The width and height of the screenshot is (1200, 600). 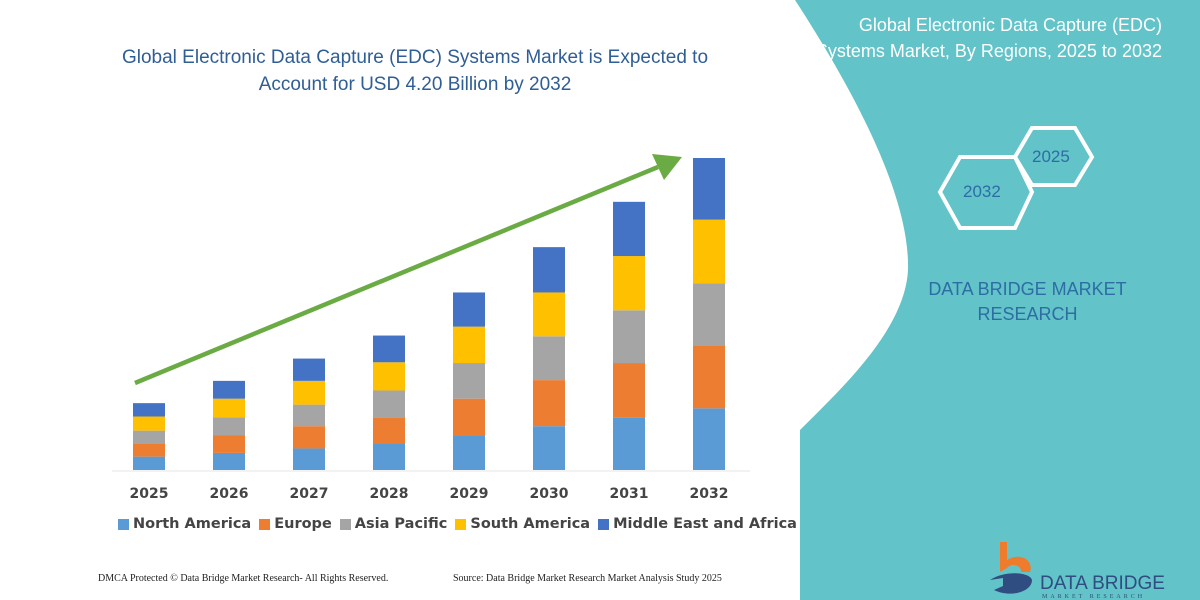 I want to click on bar-segment-south-america-2031, so click(x=629, y=283).